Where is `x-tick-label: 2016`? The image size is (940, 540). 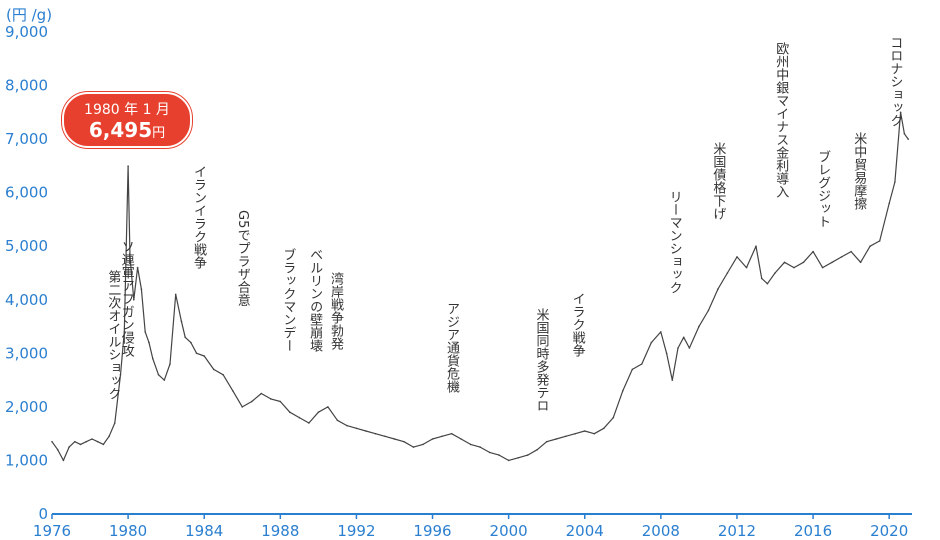 x-tick-label: 2016 is located at coordinates (813, 531).